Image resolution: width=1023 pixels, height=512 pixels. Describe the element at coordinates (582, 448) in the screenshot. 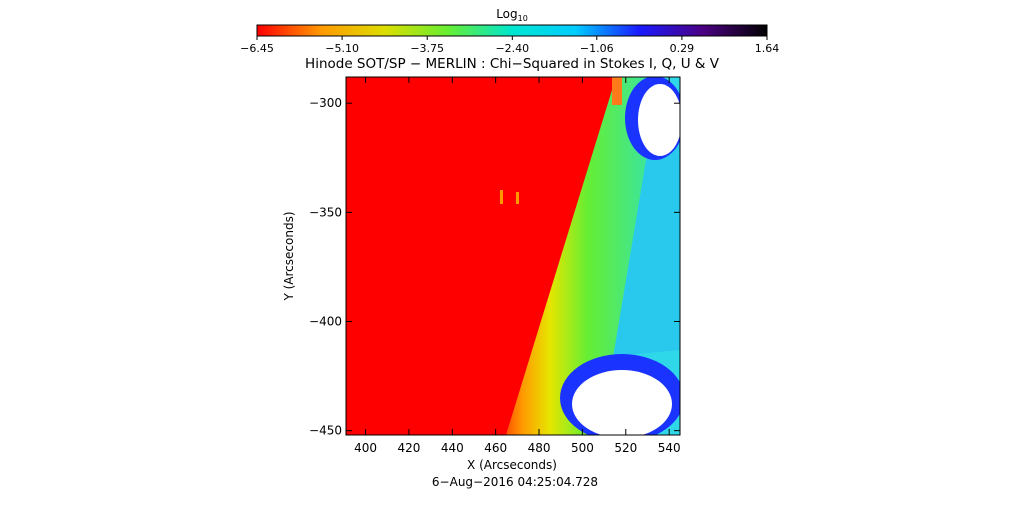

I see `x-tick-label: 500` at that location.